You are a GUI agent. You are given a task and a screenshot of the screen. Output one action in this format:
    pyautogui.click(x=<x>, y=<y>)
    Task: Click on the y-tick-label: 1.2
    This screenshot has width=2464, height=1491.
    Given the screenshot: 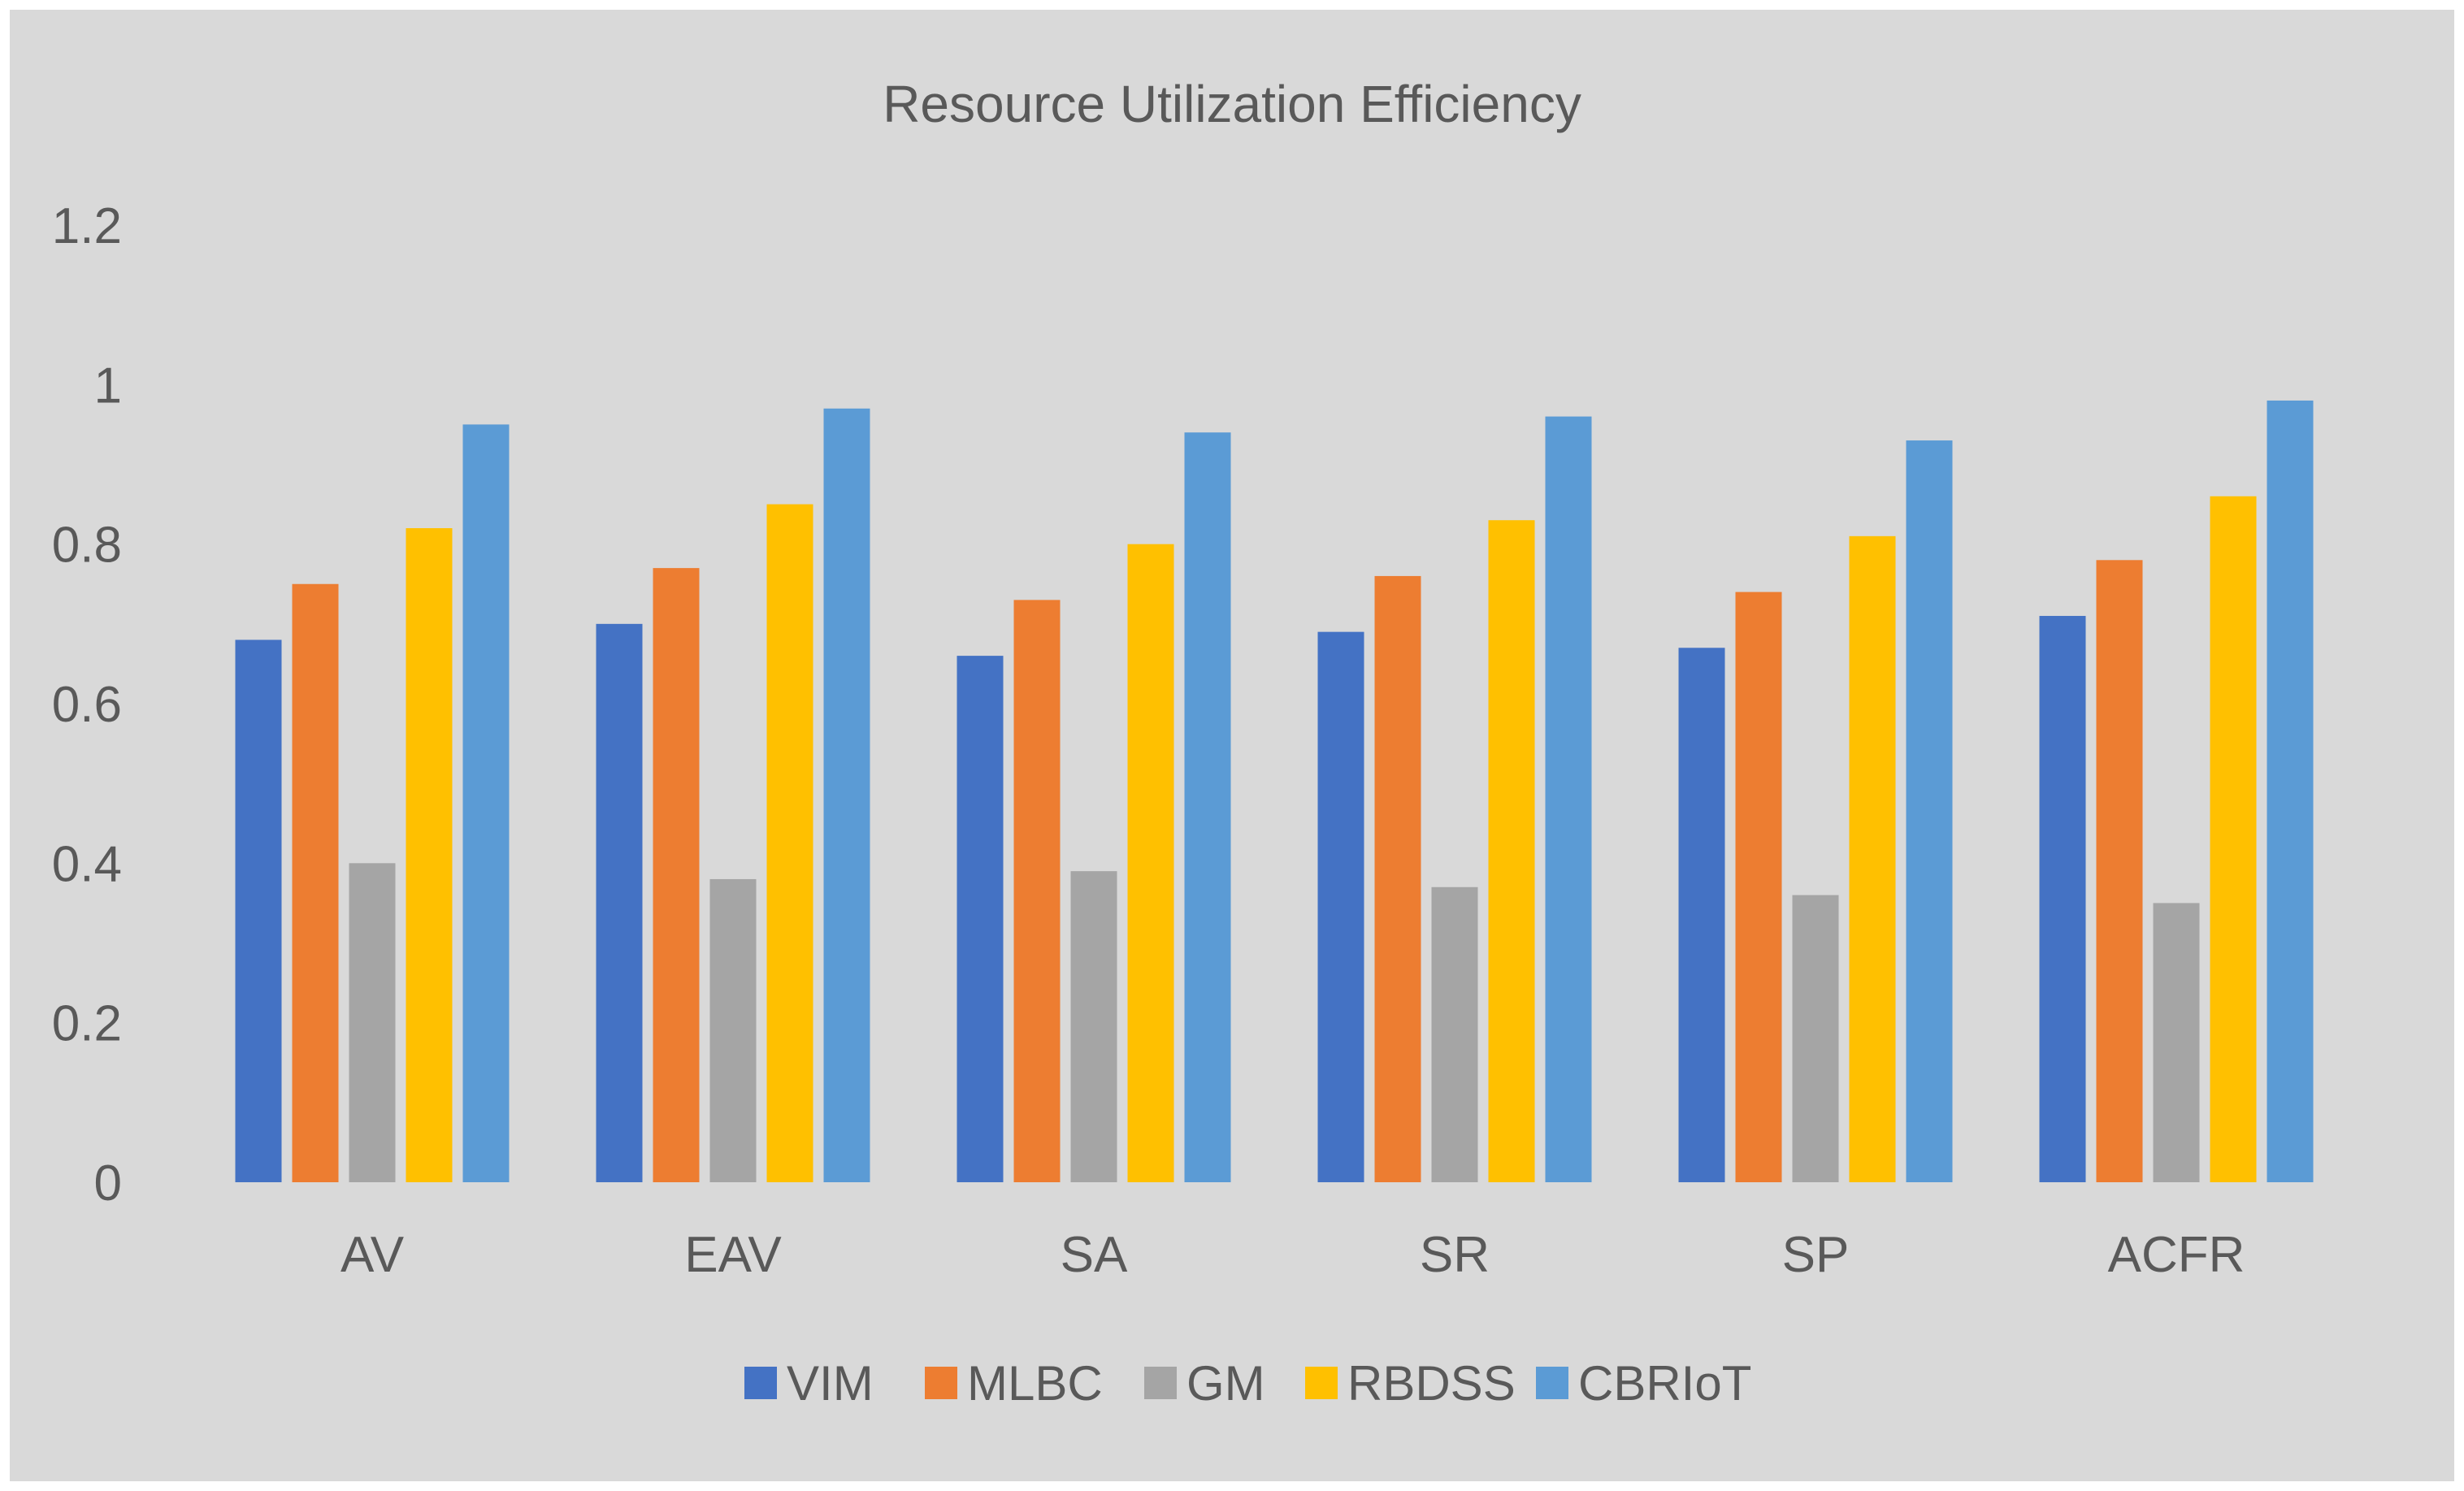 What is the action you would take?
    pyautogui.click(x=87, y=226)
    